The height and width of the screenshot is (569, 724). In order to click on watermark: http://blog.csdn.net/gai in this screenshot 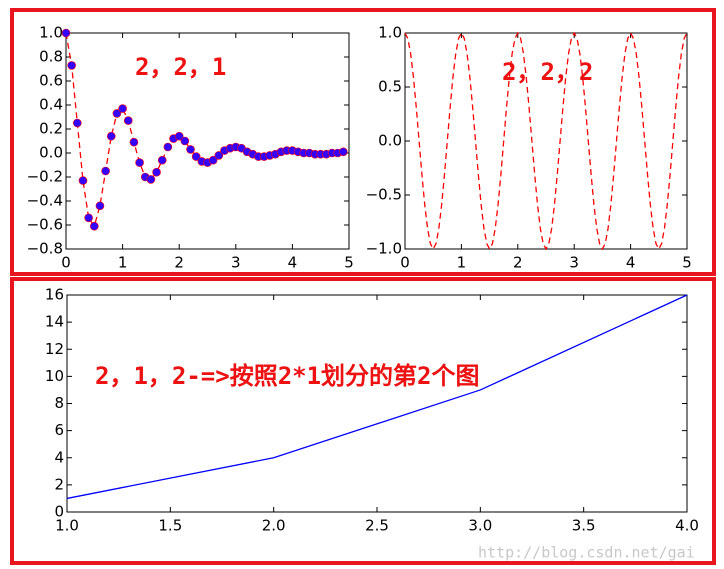, I will do `click(586, 553)`.